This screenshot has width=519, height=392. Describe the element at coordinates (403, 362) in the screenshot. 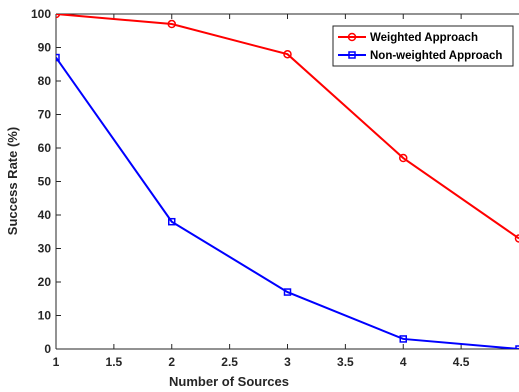

I see `x-tick-label: 4` at that location.